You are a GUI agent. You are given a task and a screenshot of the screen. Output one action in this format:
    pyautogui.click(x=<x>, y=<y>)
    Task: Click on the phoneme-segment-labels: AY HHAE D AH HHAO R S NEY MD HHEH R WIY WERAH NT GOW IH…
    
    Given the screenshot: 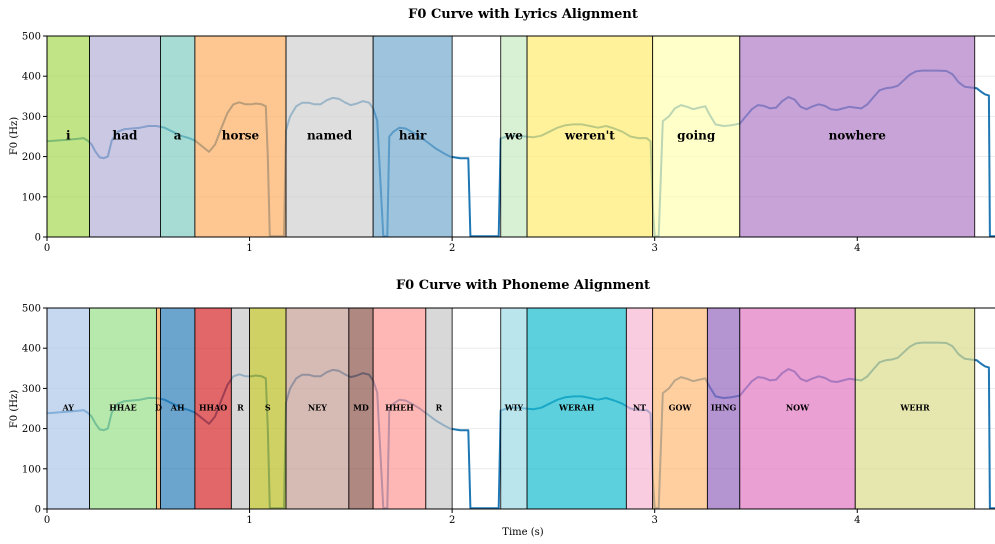 What is the action you would take?
    pyautogui.click(x=496, y=408)
    